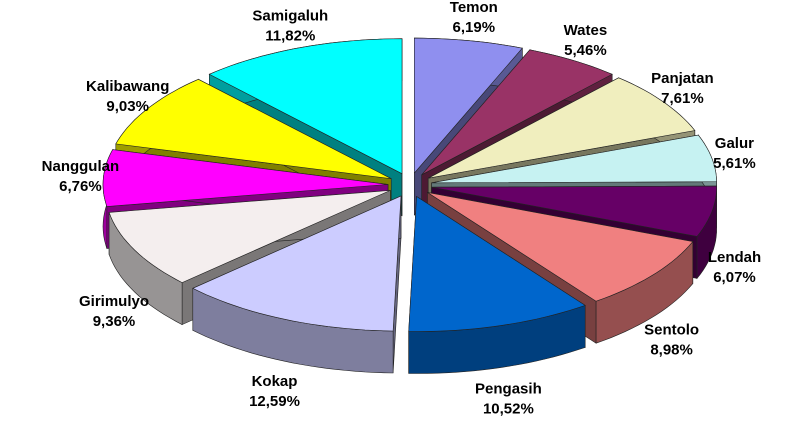 This screenshot has width=798, height=428. Describe the element at coordinates (290, 16) in the screenshot. I see `slice-label: Samigaluh` at that location.